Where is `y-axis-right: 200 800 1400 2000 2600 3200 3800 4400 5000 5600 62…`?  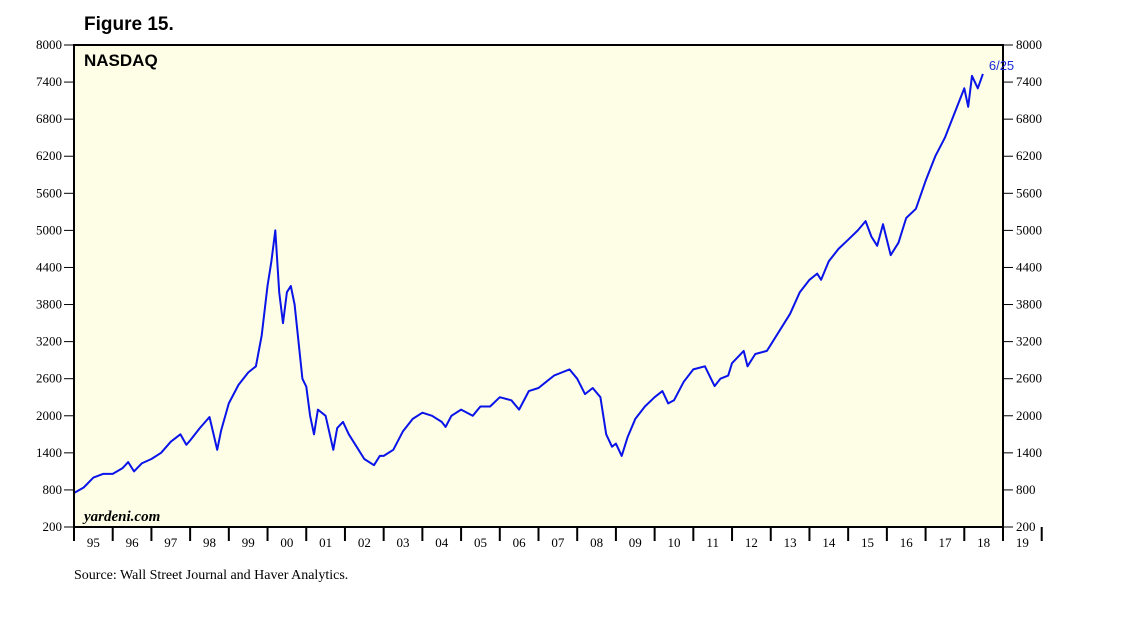
y-axis-right: 200 800 1400 2000 2600 3200 3800 4400 5000 5600 62… is located at coordinates (1022, 285).